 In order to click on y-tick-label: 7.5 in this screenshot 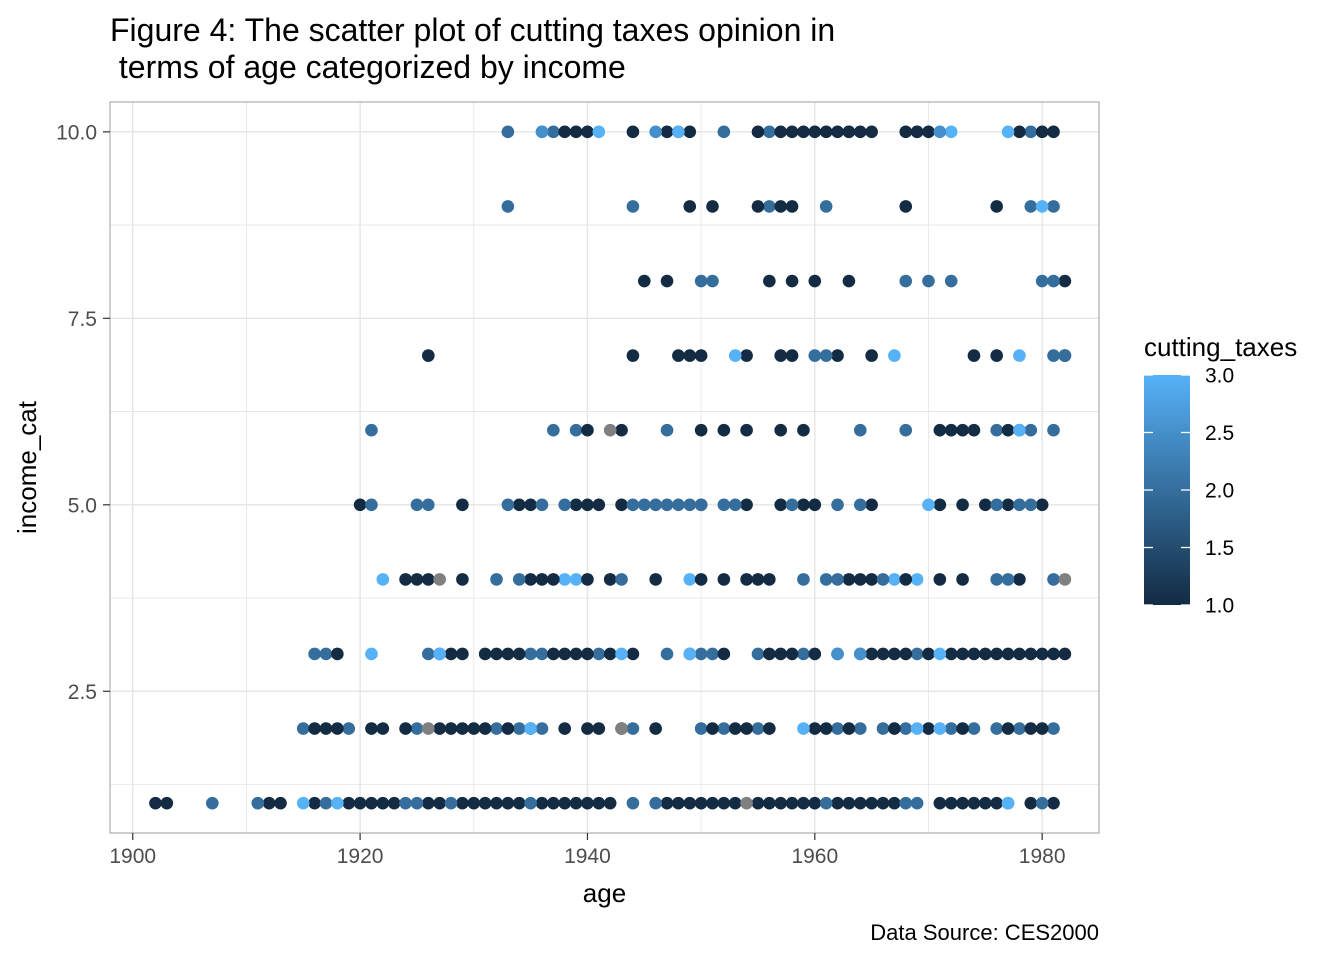, I will do `click(82, 319)`.